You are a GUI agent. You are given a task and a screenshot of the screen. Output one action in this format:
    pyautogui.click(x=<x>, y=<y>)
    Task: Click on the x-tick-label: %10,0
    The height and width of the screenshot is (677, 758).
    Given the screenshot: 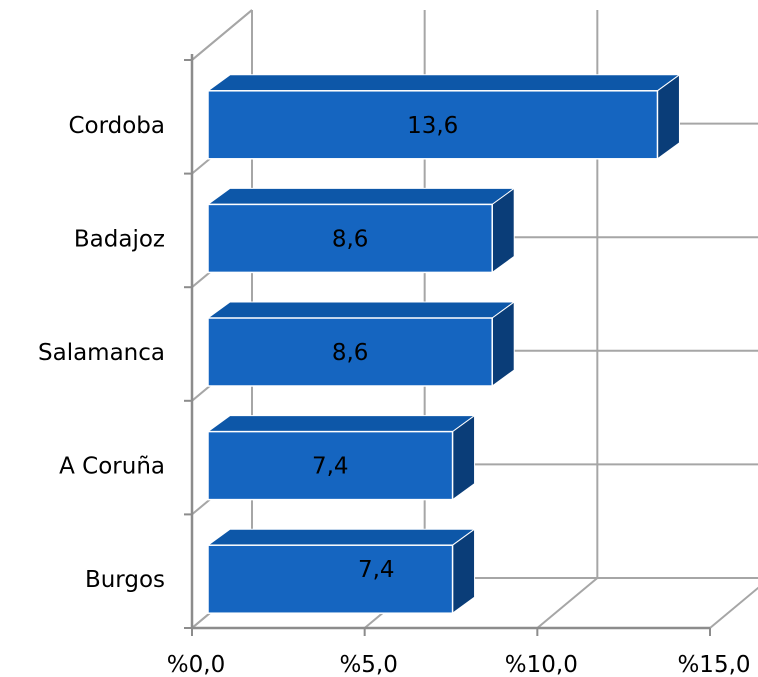 What is the action you would take?
    pyautogui.click(x=541, y=664)
    